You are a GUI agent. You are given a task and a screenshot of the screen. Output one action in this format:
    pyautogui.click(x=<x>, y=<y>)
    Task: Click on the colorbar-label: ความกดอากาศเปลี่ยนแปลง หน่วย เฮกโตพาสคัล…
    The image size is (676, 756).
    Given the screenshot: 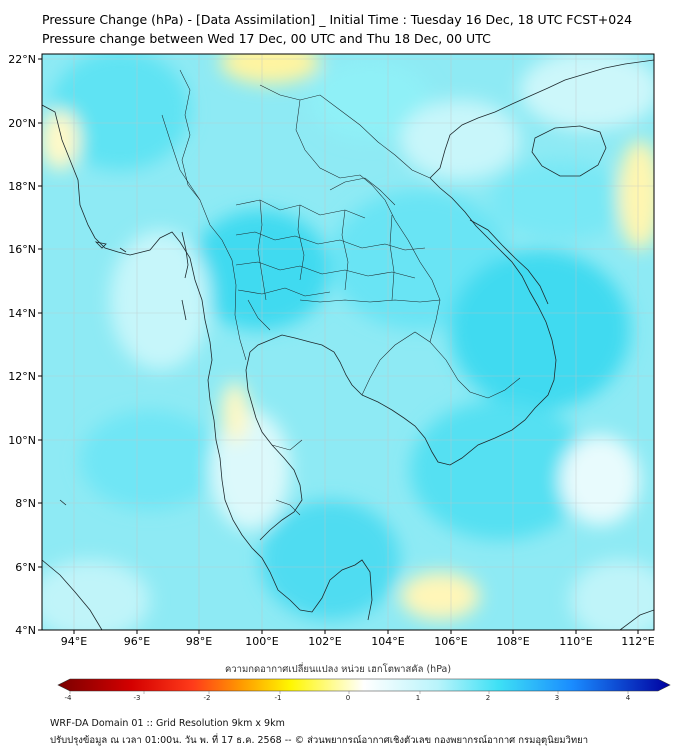 What is the action you would take?
    pyautogui.click(x=338, y=669)
    